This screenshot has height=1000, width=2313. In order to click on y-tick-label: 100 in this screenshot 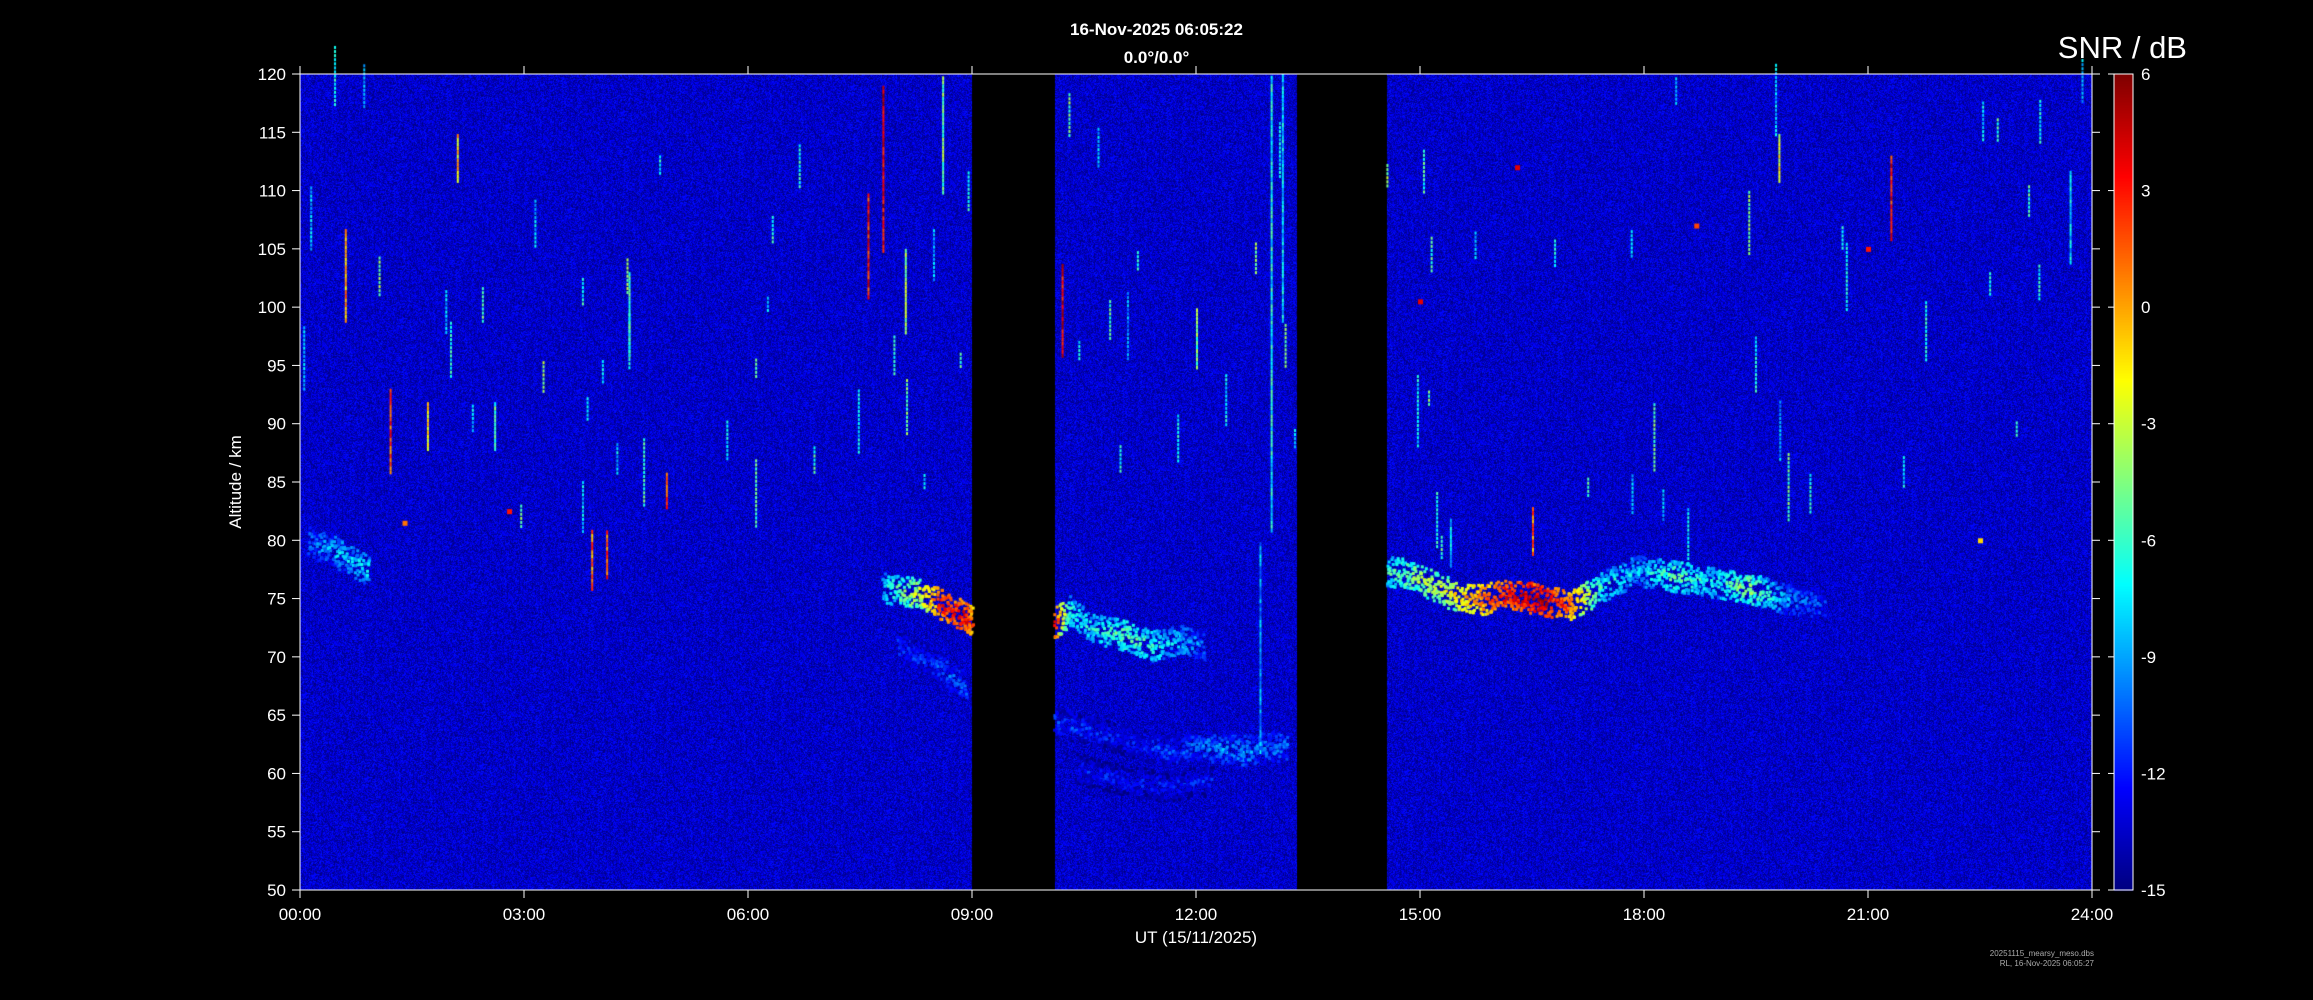, I will do `click(272, 307)`.